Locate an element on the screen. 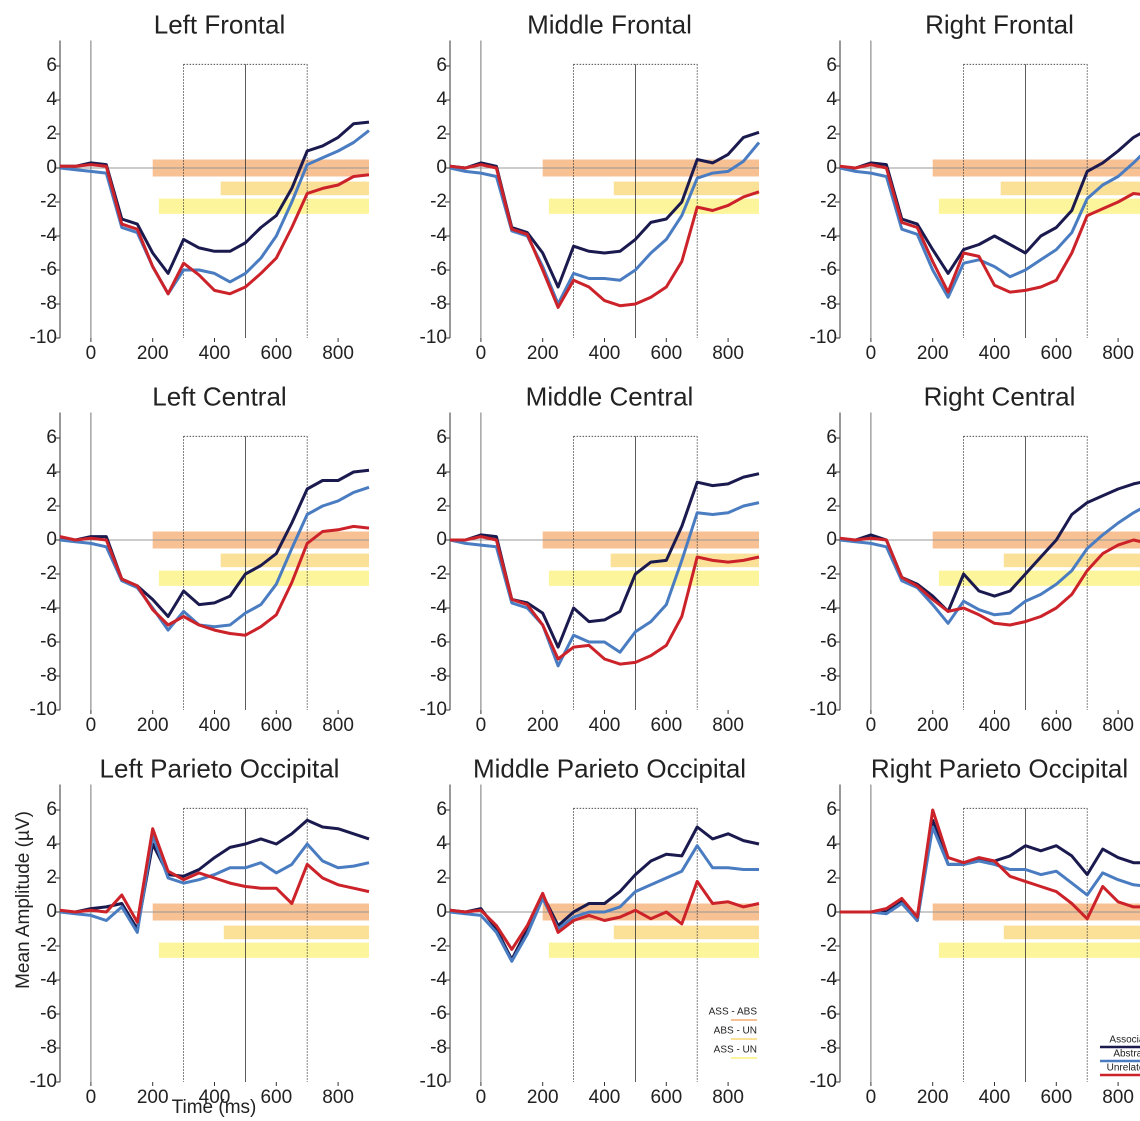  x-axis-label: Time (ms) is located at coordinates (214, 1107).